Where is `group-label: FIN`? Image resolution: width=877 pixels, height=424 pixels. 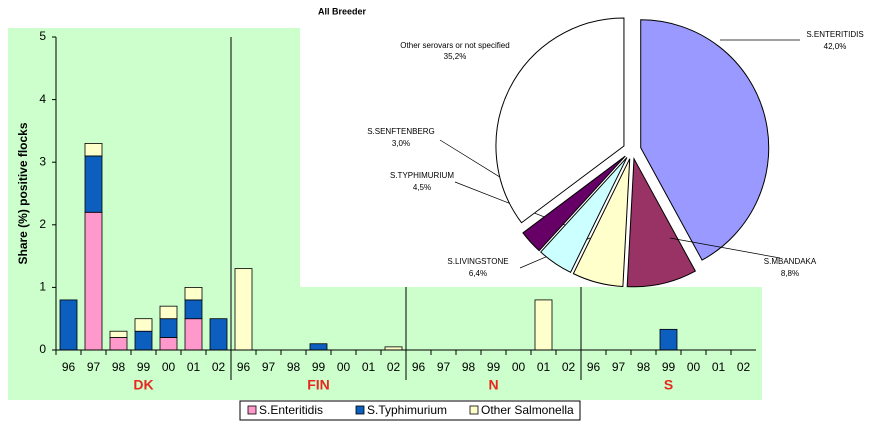 group-label: FIN is located at coordinates (318, 385).